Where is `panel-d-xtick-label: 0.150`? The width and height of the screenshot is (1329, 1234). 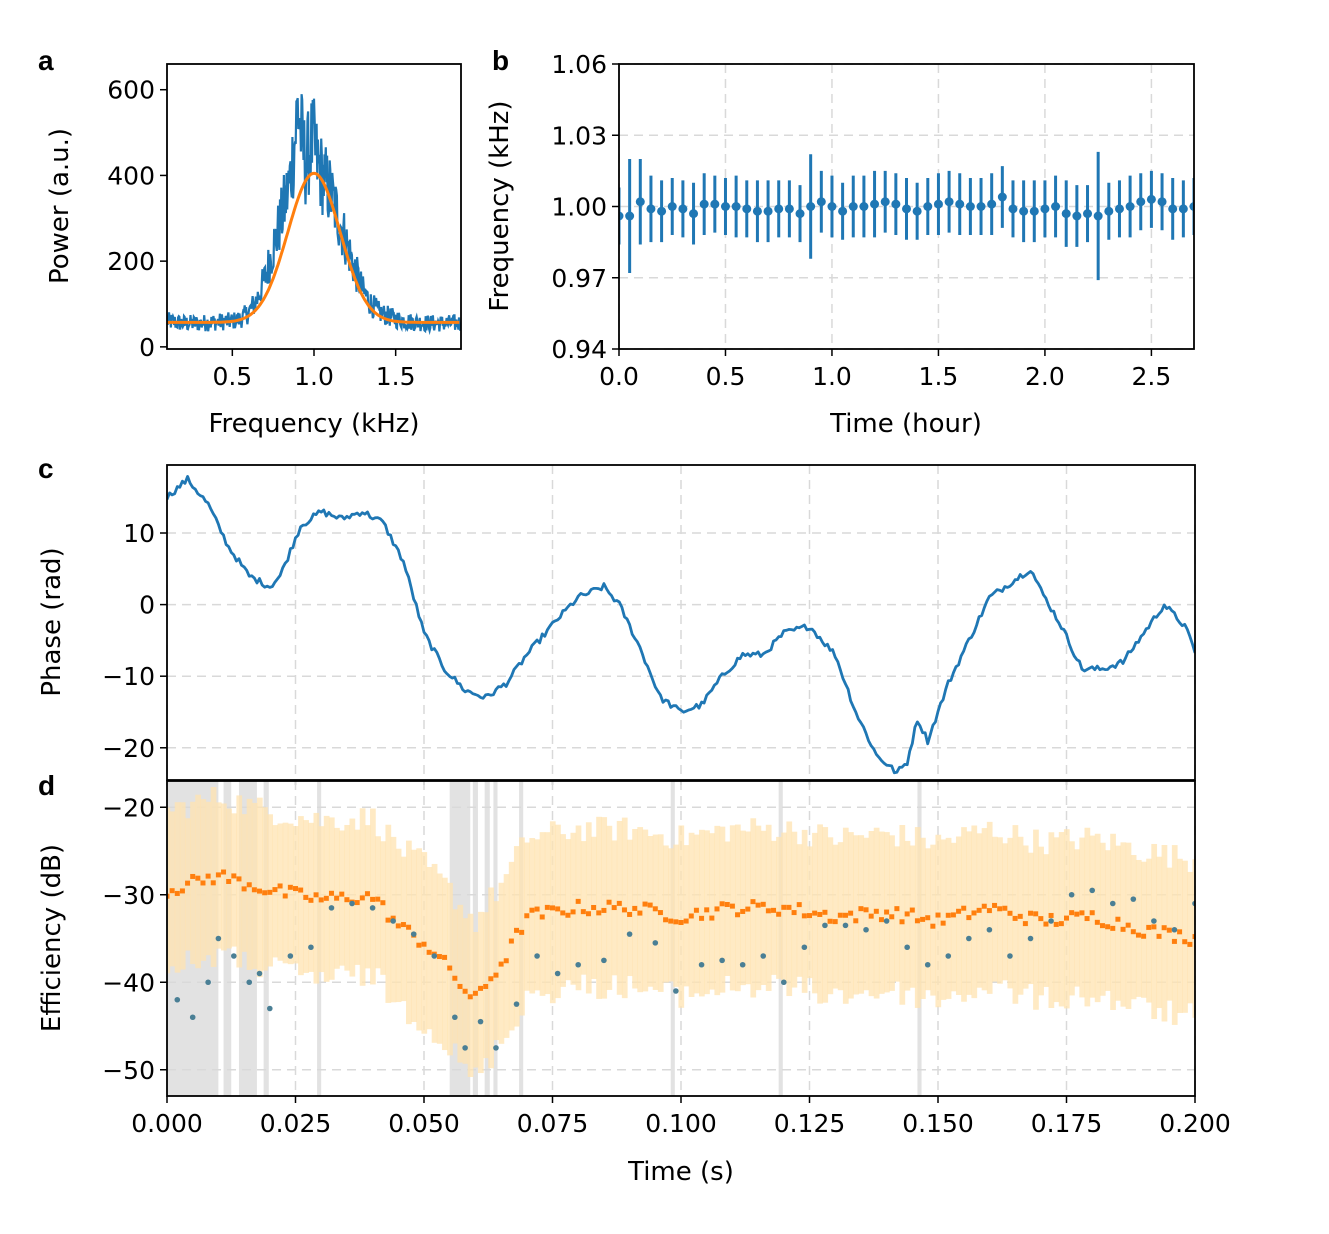 panel-d-xtick-label: 0.150 is located at coordinates (938, 1123).